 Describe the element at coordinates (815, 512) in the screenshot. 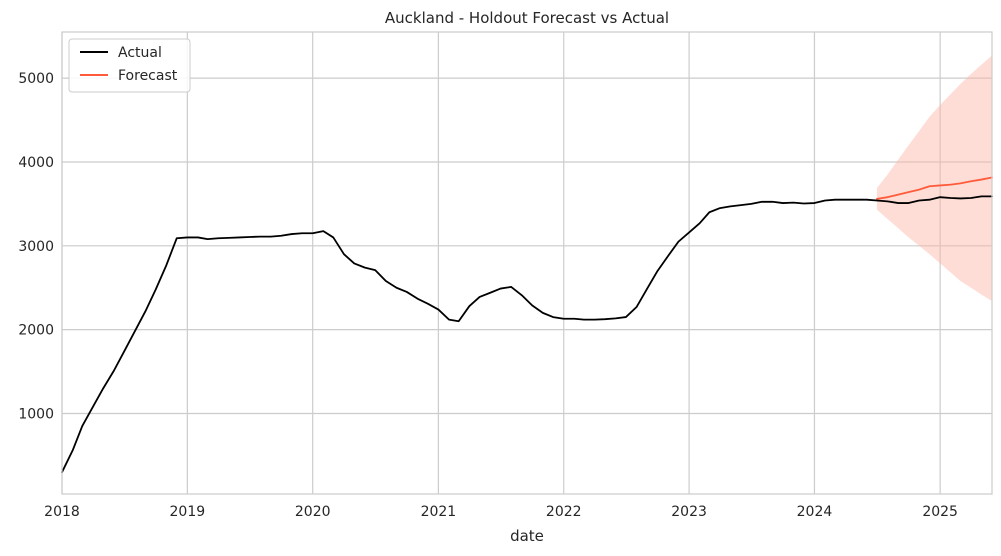

I see `x-tick-label: 2024` at that location.